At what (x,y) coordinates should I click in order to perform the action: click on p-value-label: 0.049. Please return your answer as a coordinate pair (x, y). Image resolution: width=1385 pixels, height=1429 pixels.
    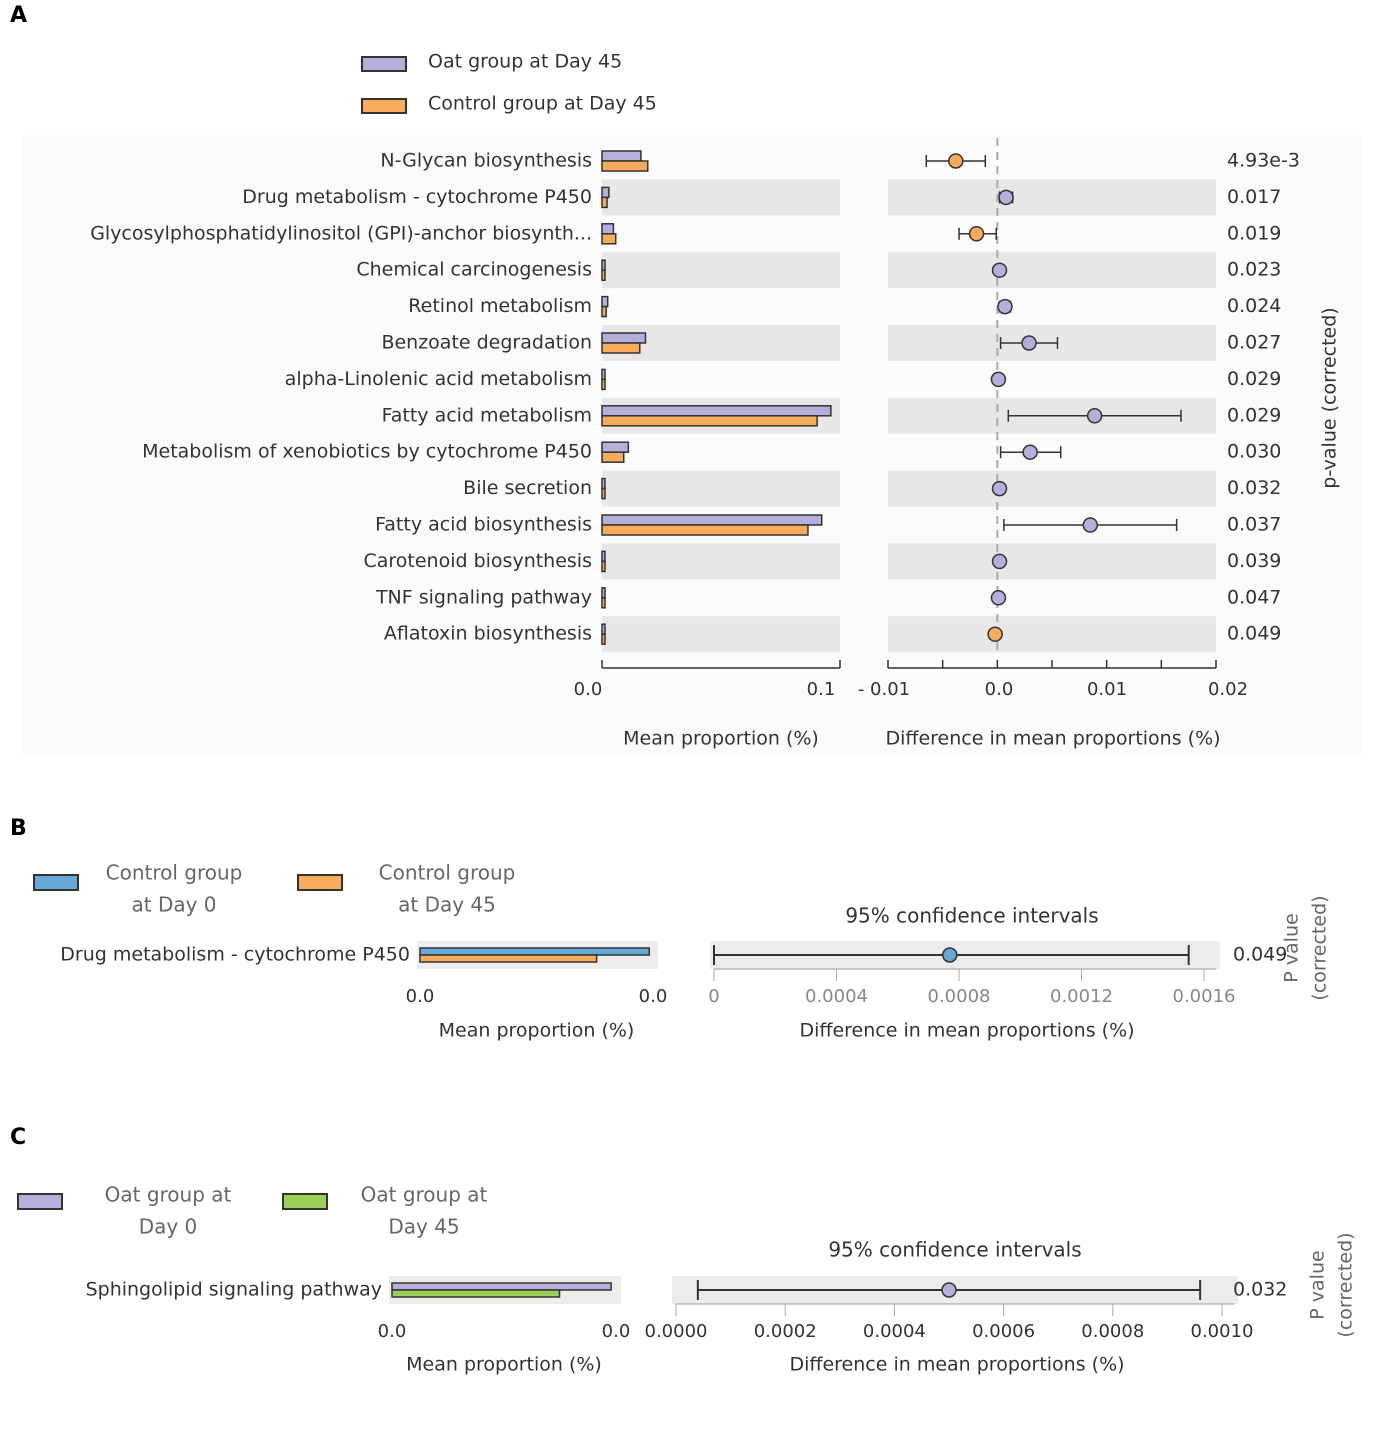
    Looking at the image, I should click on (1254, 634).